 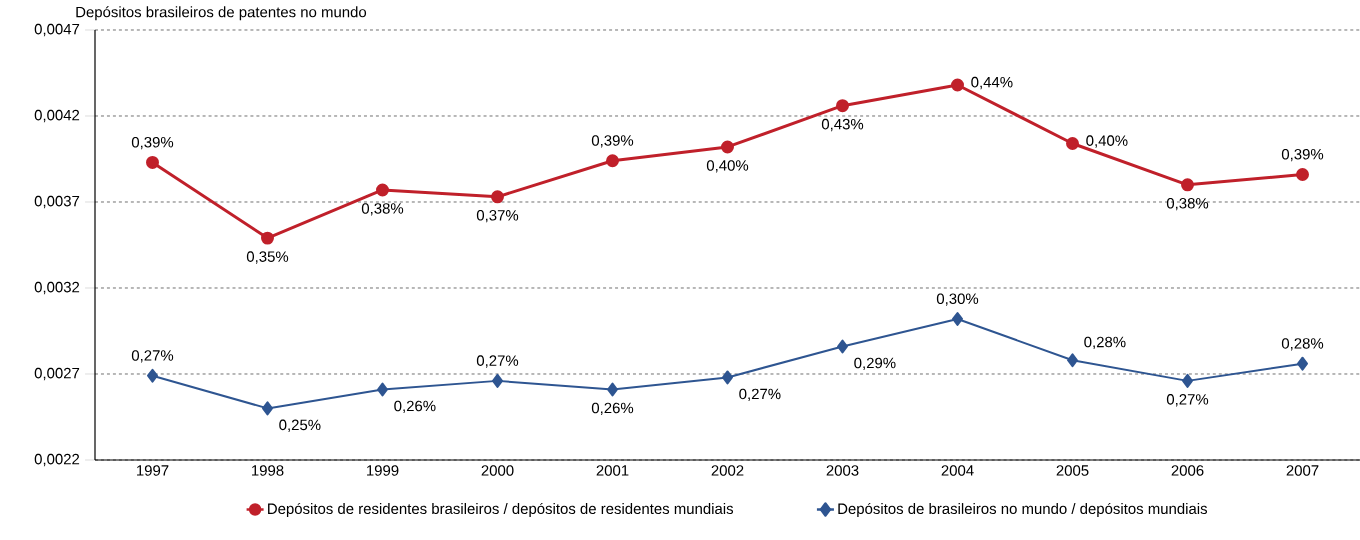 I want to click on x-tick-label: 2006, so click(x=1187, y=470).